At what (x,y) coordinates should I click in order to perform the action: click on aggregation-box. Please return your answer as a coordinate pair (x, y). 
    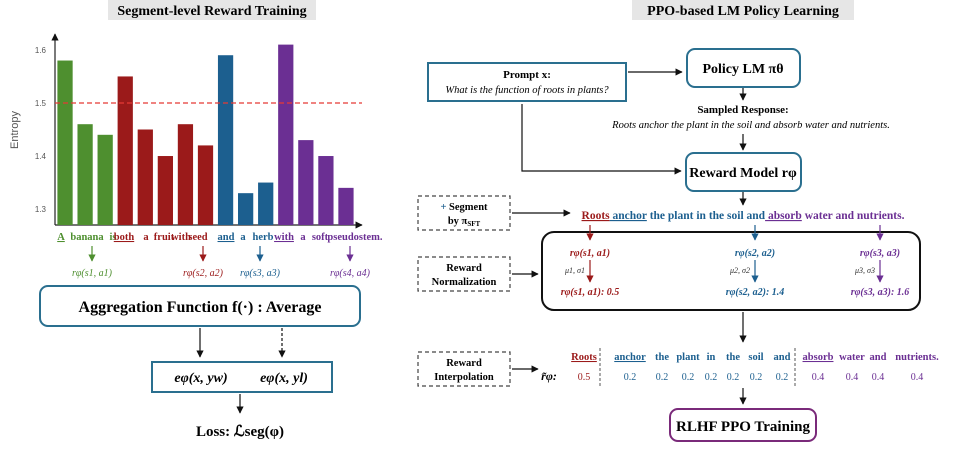
    Looking at the image, I should click on (200, 306).